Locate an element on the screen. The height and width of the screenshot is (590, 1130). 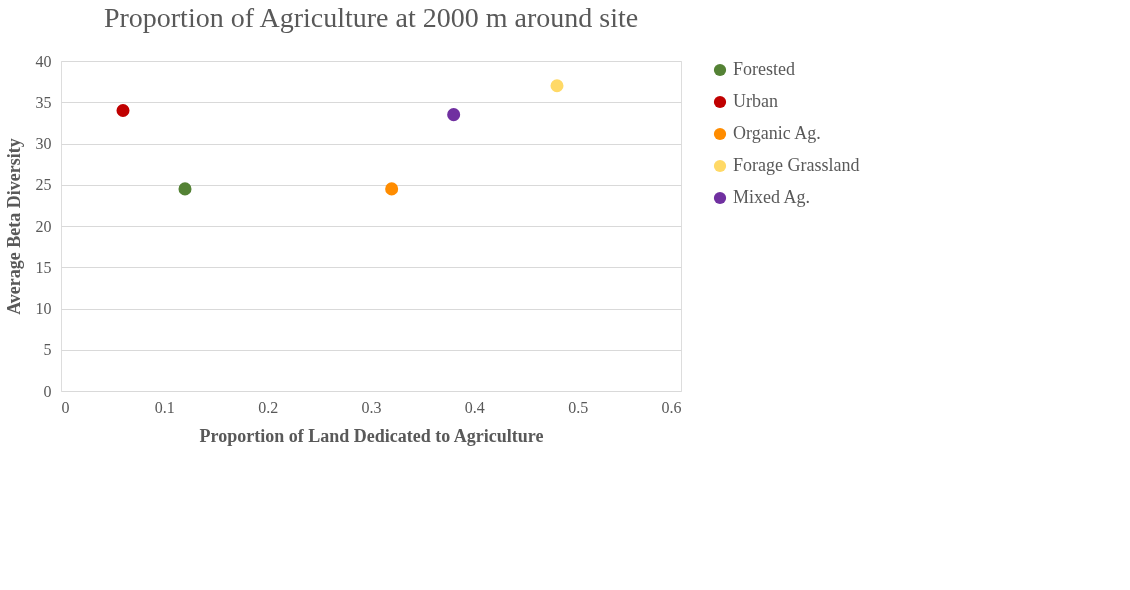
x-tick-label: 0.3 is located at coordinates (371, 407).